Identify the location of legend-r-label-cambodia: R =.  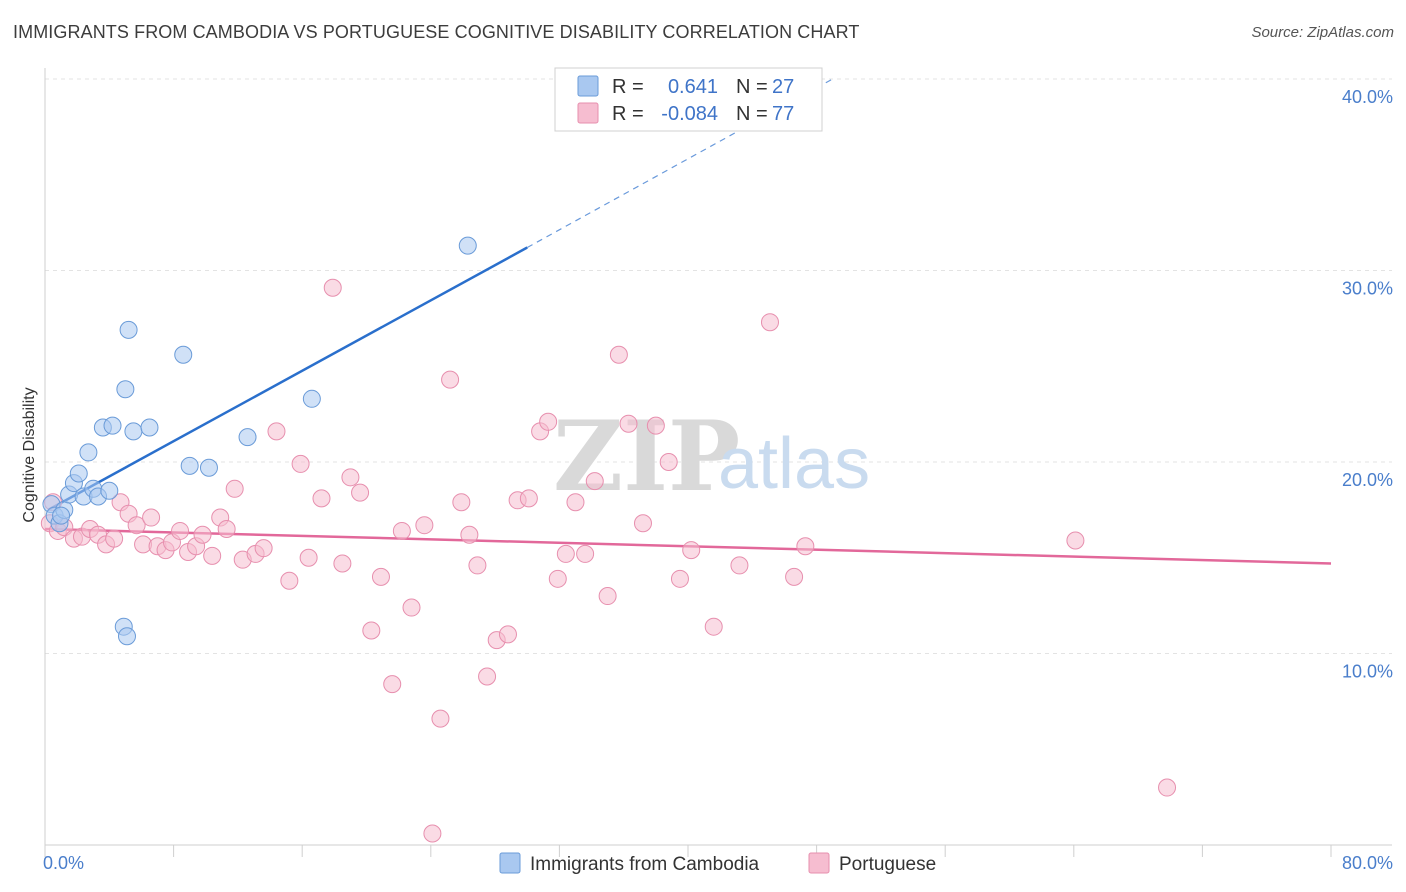
(628, 87).